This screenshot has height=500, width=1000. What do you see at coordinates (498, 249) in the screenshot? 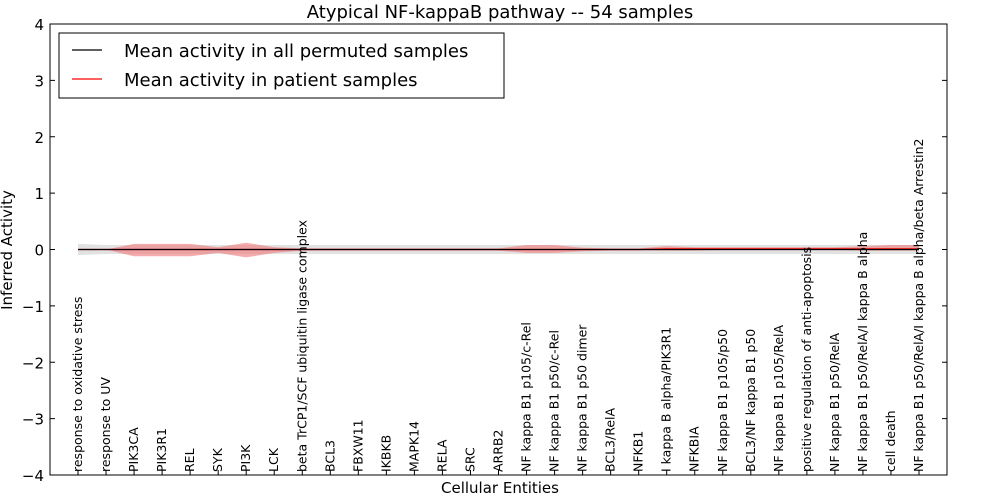
I see `series-lines` at bounding box center [498, 249].